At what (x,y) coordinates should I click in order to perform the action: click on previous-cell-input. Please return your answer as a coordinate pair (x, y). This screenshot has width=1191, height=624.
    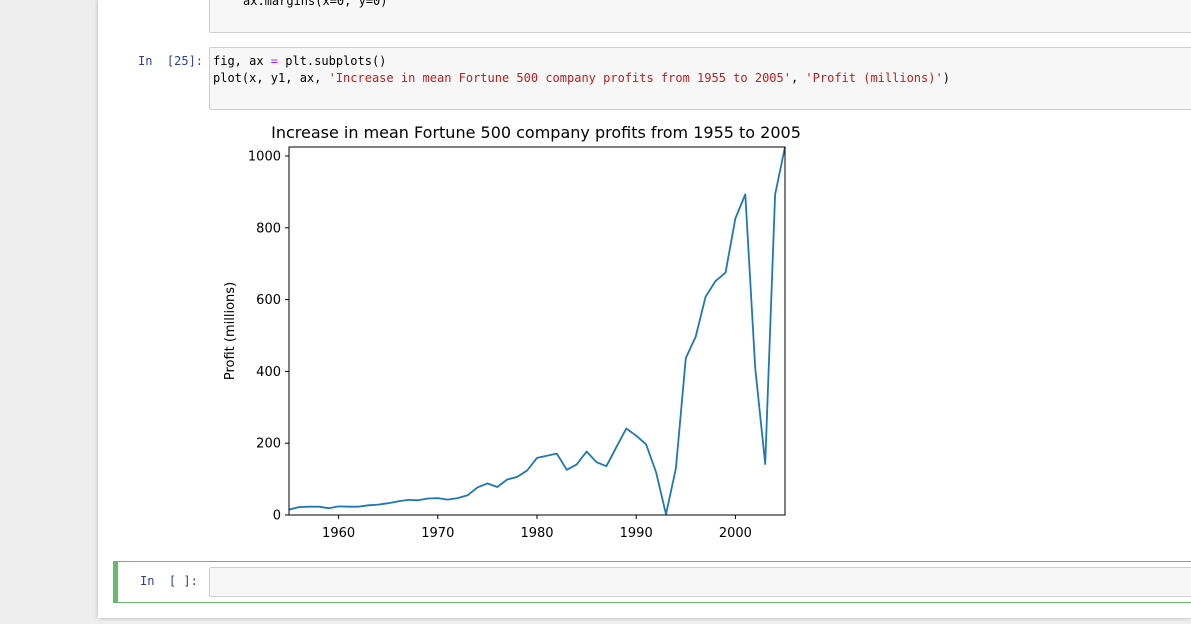
    Looking at the image, I should click on (700, 16).